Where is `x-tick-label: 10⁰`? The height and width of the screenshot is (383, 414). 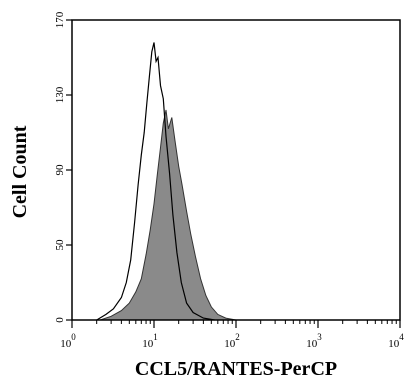
x-tick-label: 10⁰ is located at coordinates (68, 341).